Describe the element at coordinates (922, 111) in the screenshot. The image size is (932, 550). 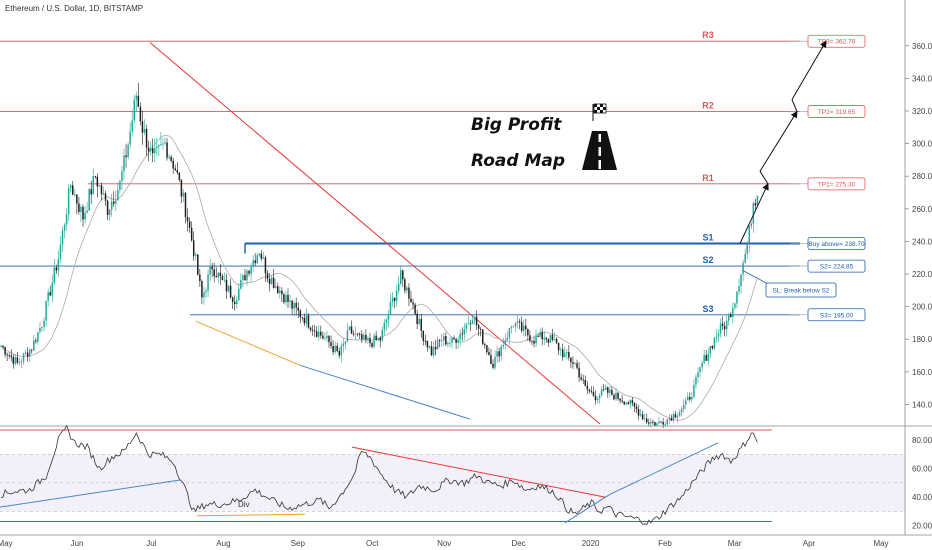
I see `price-tick-label: 320.00` at that location.